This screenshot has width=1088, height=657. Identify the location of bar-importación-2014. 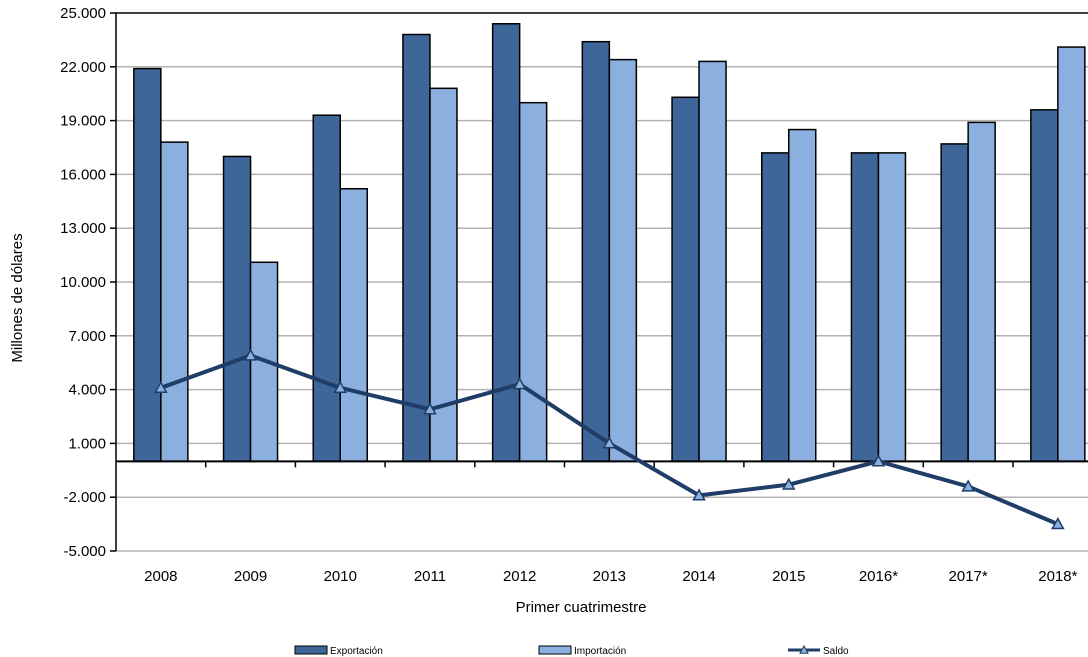
(712, 261).